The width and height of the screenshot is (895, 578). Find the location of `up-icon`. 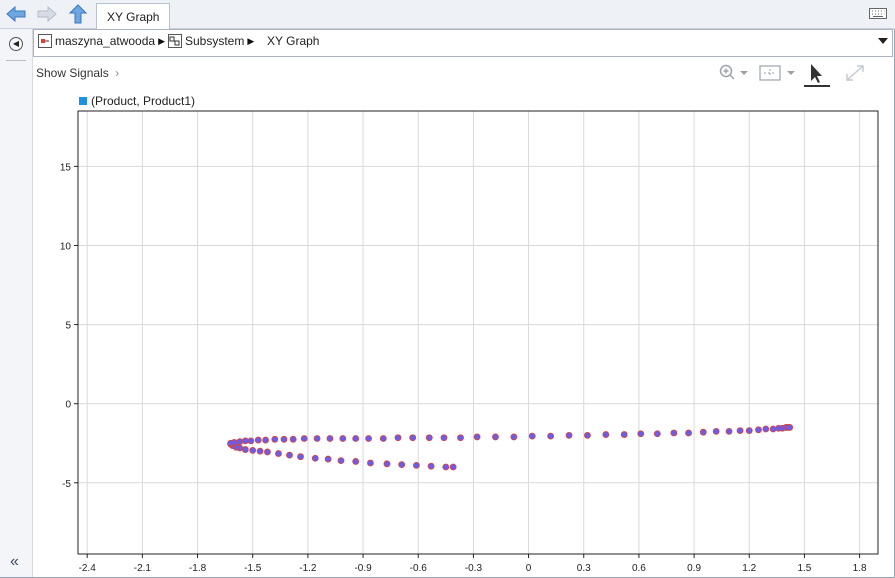

up-icon is located at coordinates (78, 14).